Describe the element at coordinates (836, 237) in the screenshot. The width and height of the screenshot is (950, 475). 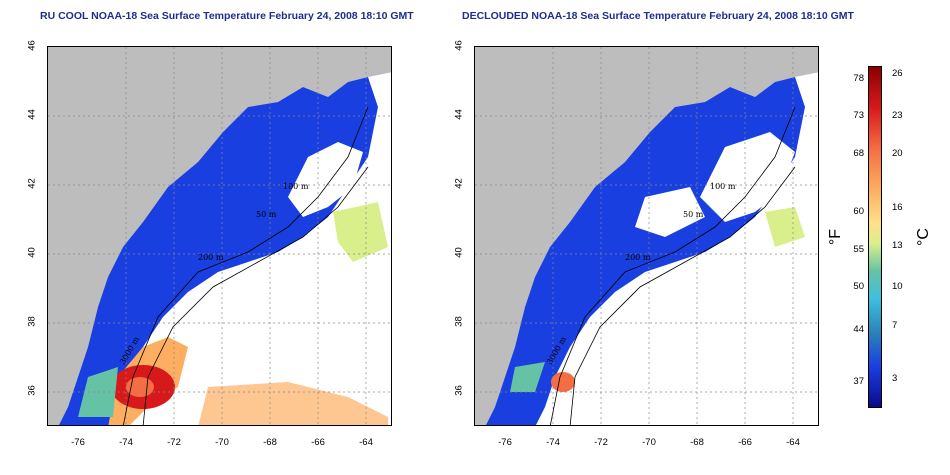
I see `fahrenheit-unit-label: °F` at that location.